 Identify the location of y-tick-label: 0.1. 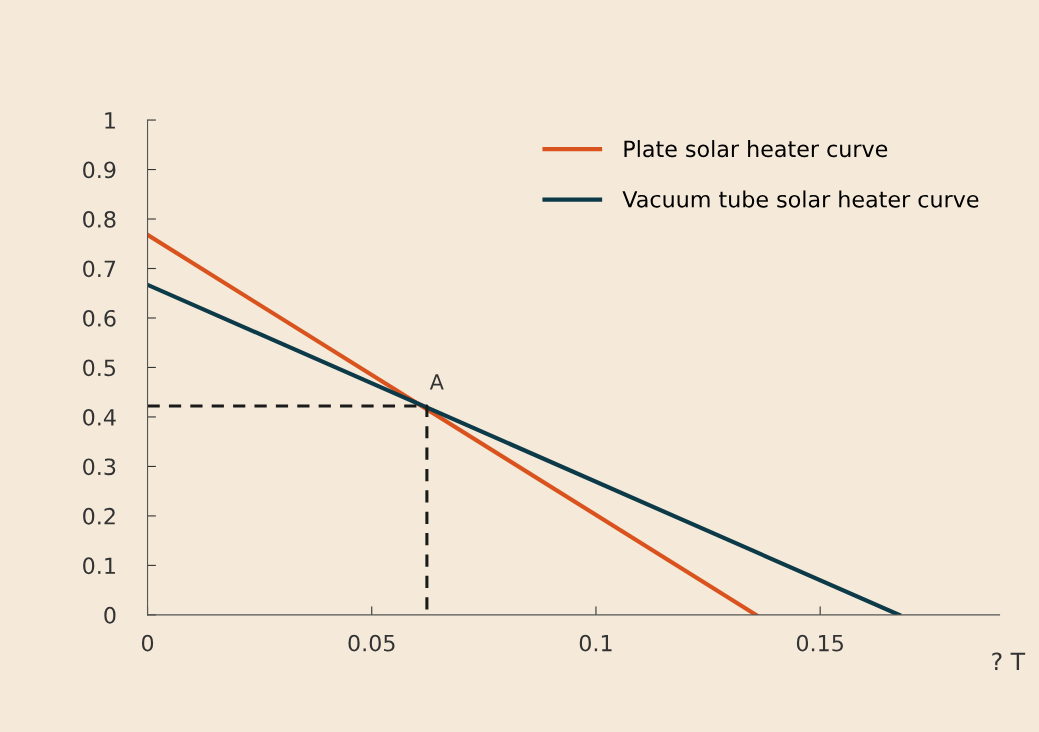
(99, 566).